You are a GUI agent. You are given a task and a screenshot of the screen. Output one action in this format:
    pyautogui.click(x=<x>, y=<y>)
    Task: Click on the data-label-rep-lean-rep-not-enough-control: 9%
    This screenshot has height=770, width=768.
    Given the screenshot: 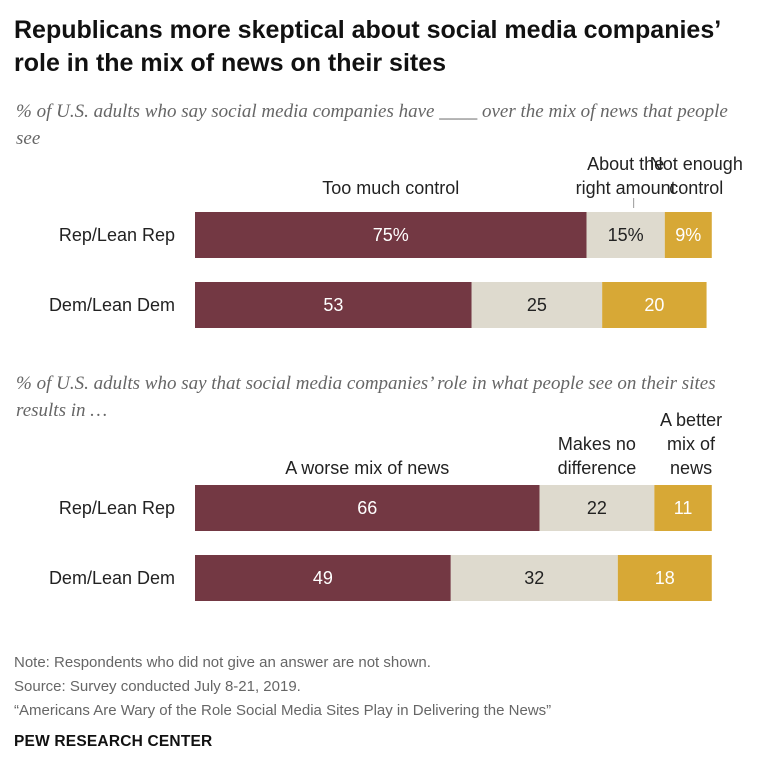 What is the action you would take?
    pyautogui.click(x=688, y=235)
    